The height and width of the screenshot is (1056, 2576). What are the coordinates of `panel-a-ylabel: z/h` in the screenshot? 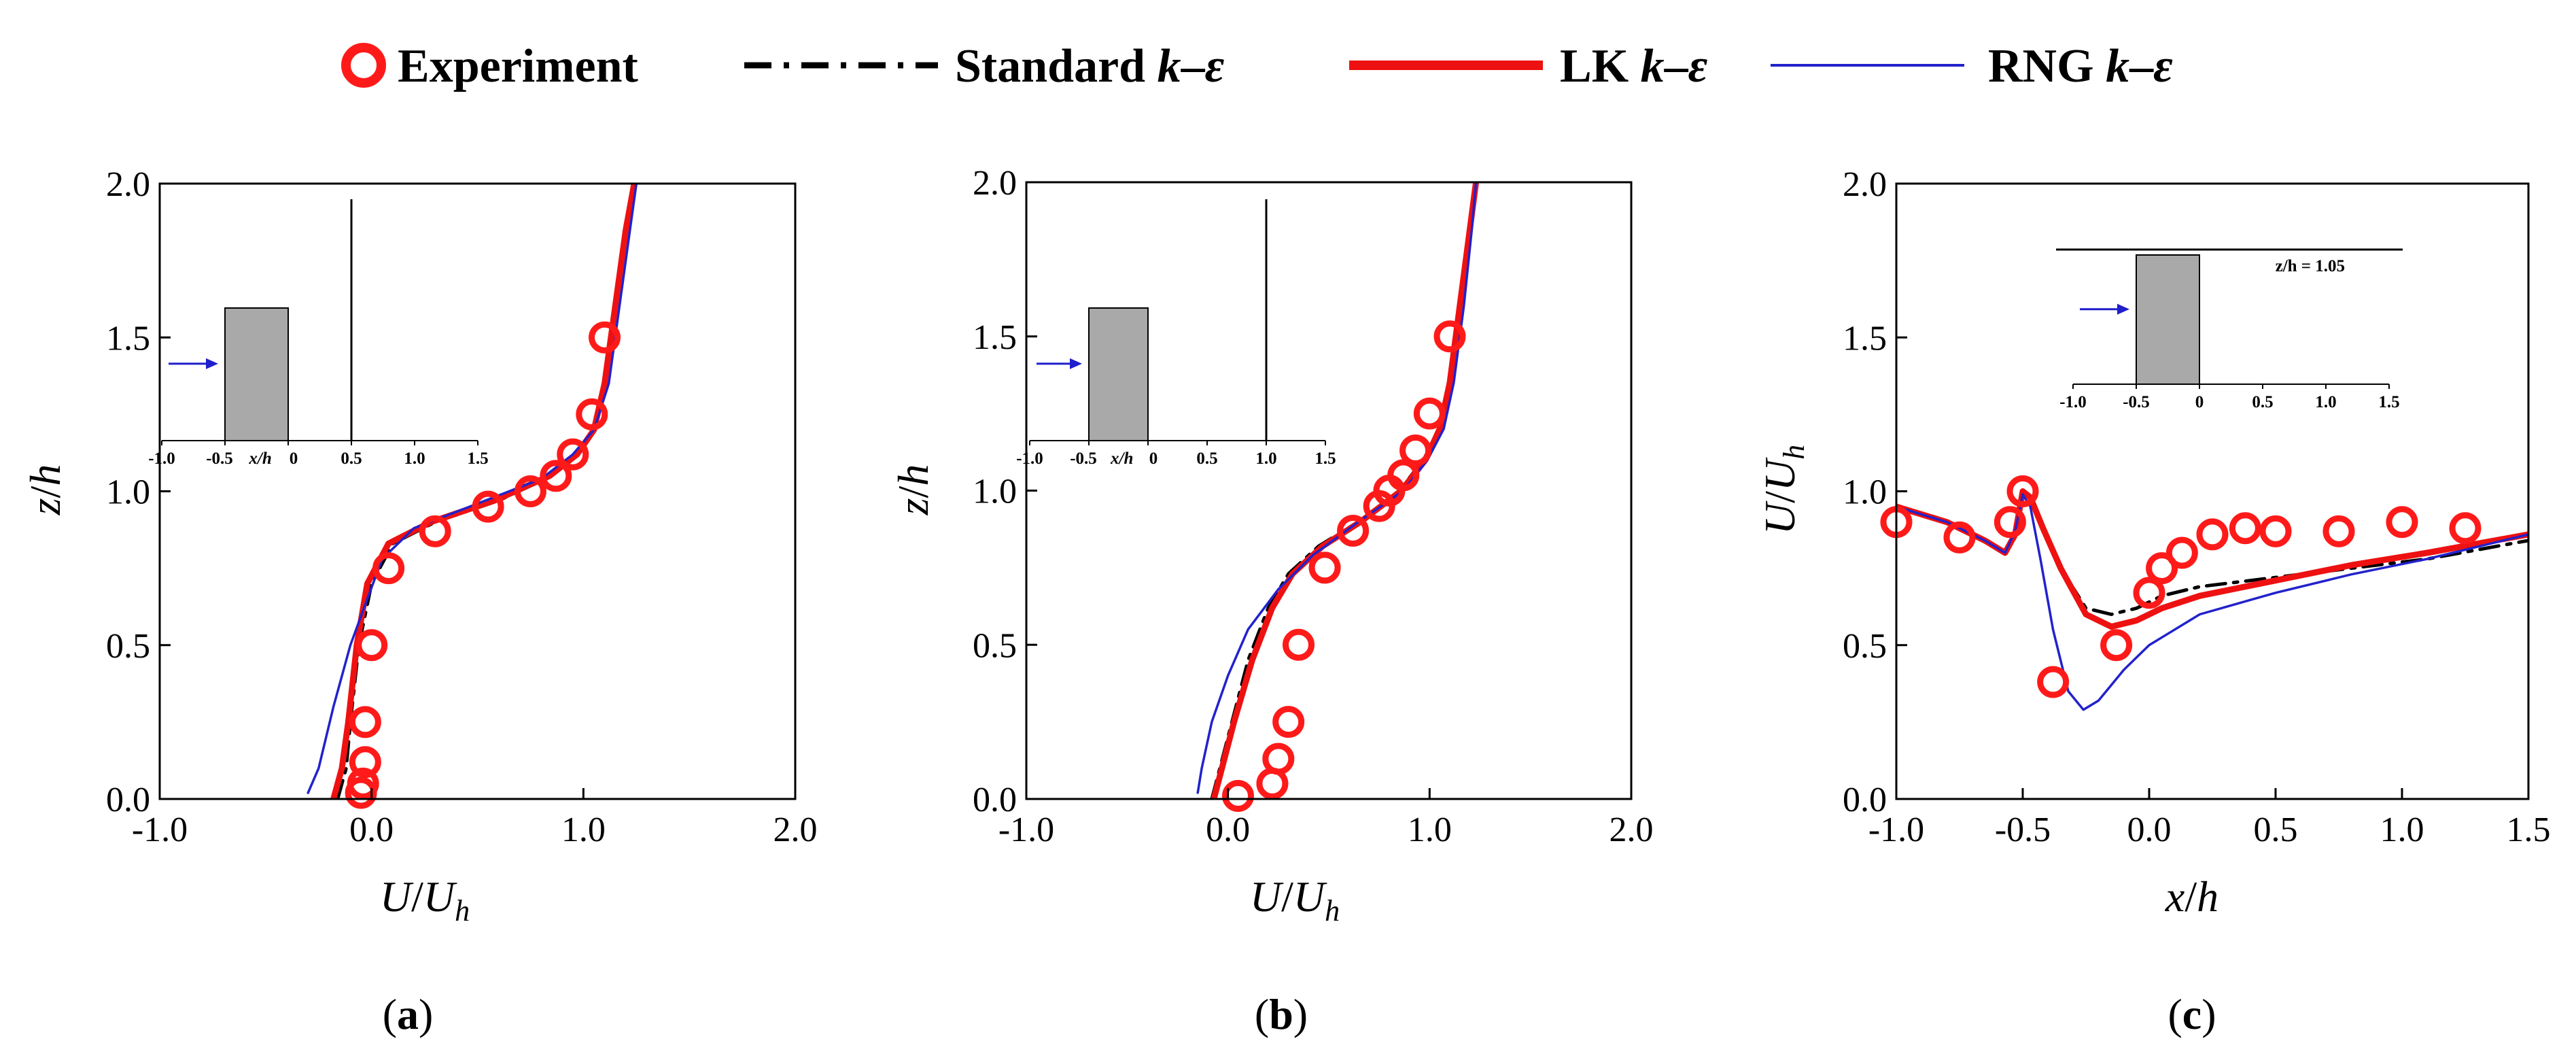 It's located at (45, 490).